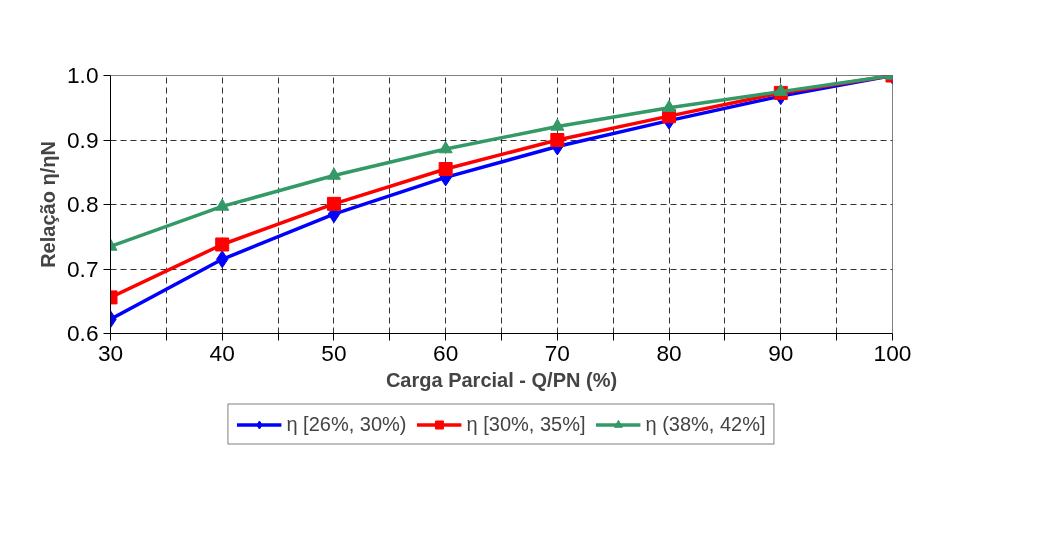  What do you see at coordinates (334, 352) in the screenshot?
I see `x-tick-label: 50` at bounding box center [334, 352].